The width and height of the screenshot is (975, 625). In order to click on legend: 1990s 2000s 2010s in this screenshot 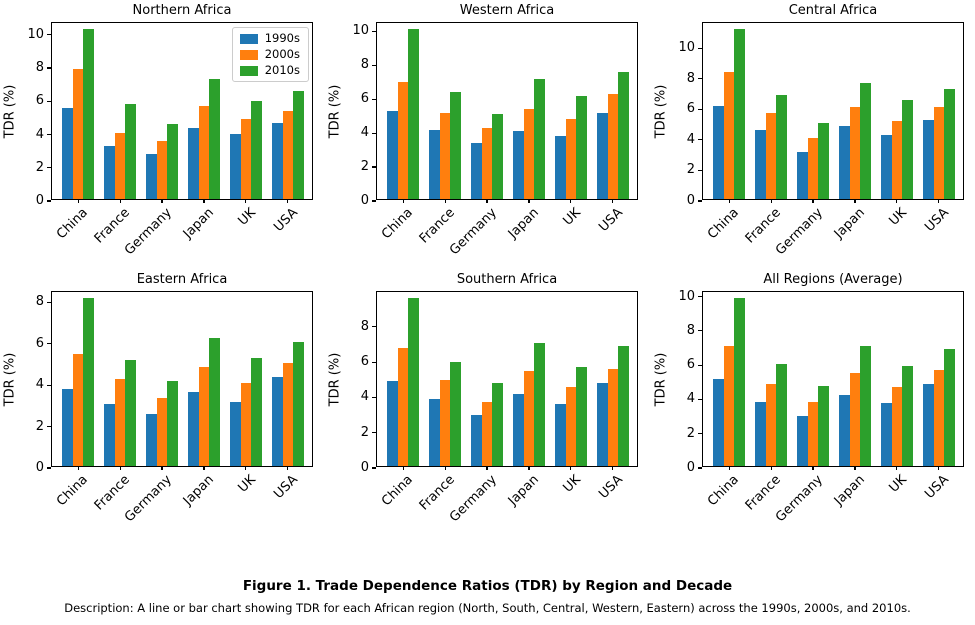, I will do `click(270, 54)`.